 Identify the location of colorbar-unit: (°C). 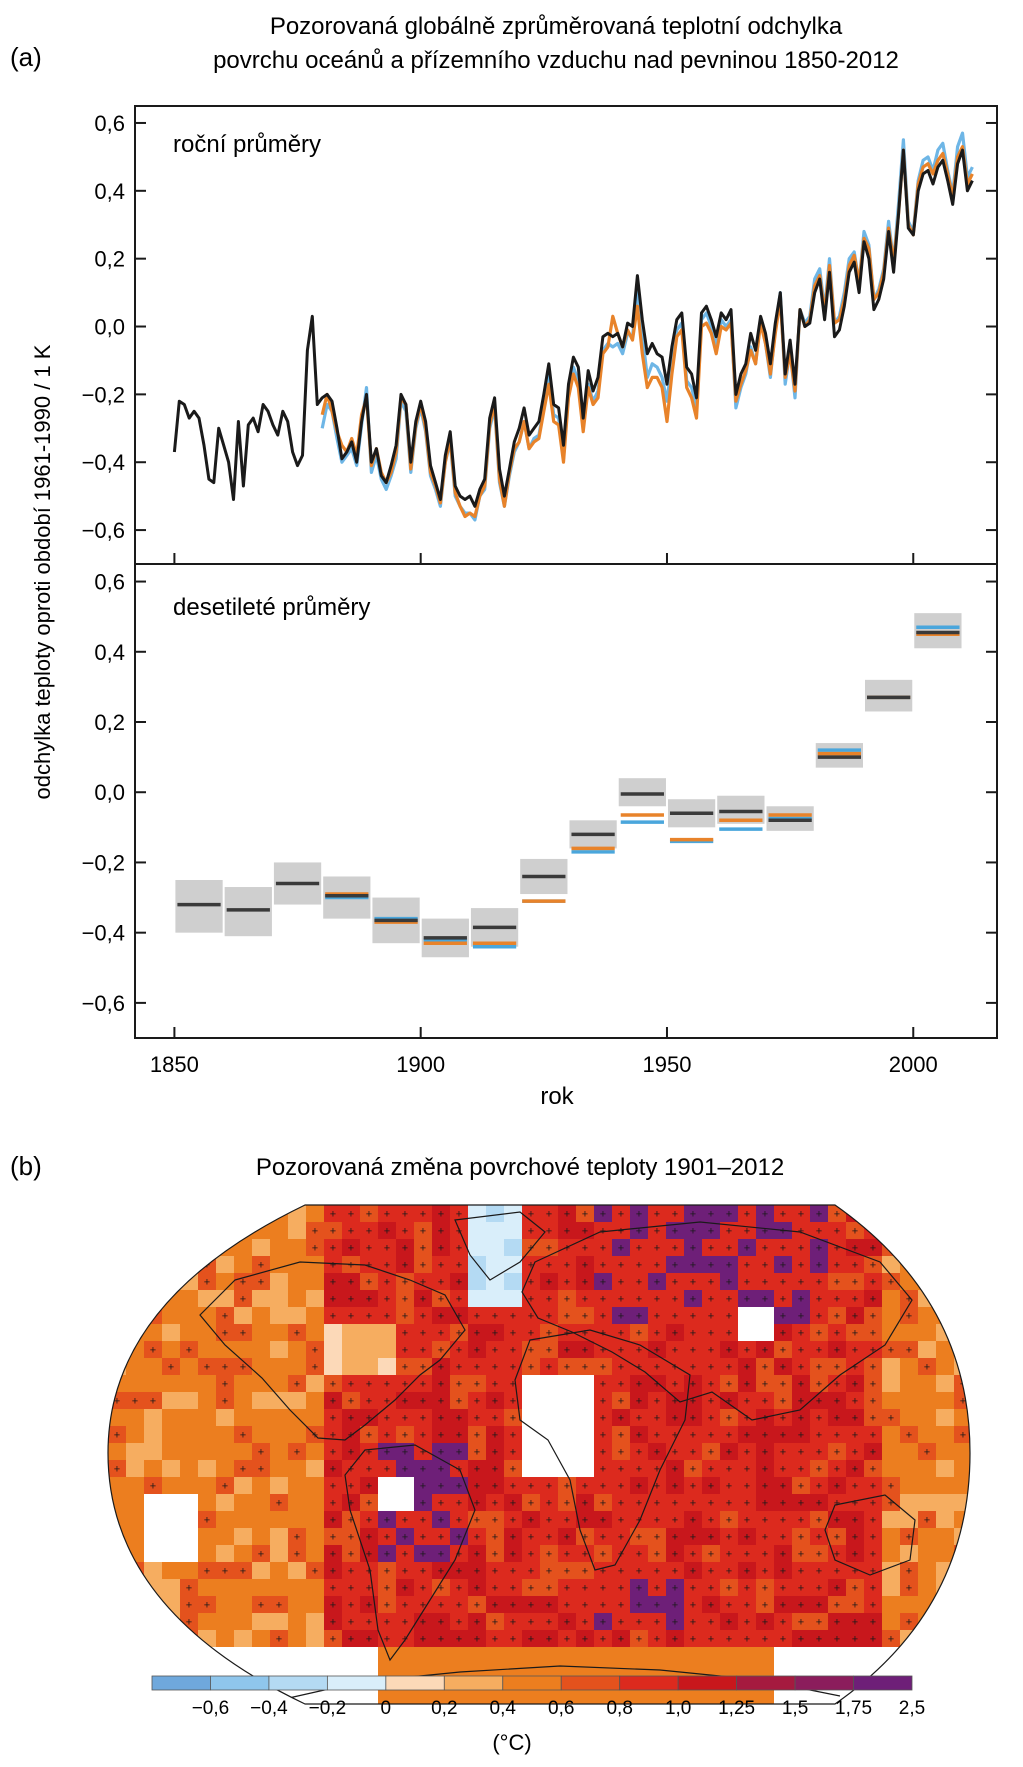
(511, 1742).